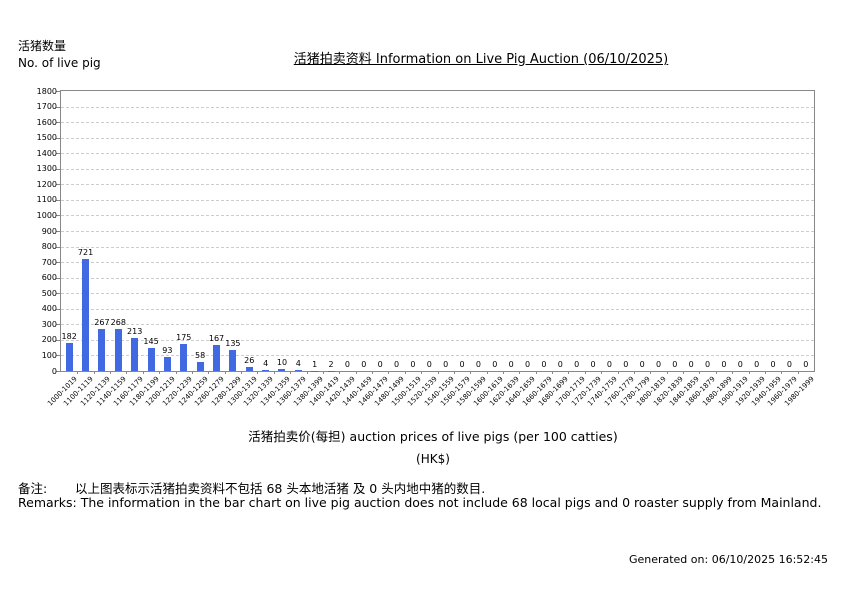 The height and width of the screenshot is (595, 842). Describe the element at coordinates (46, 184) in the screenshot. I see `y-tick-label: 1200` at that location.